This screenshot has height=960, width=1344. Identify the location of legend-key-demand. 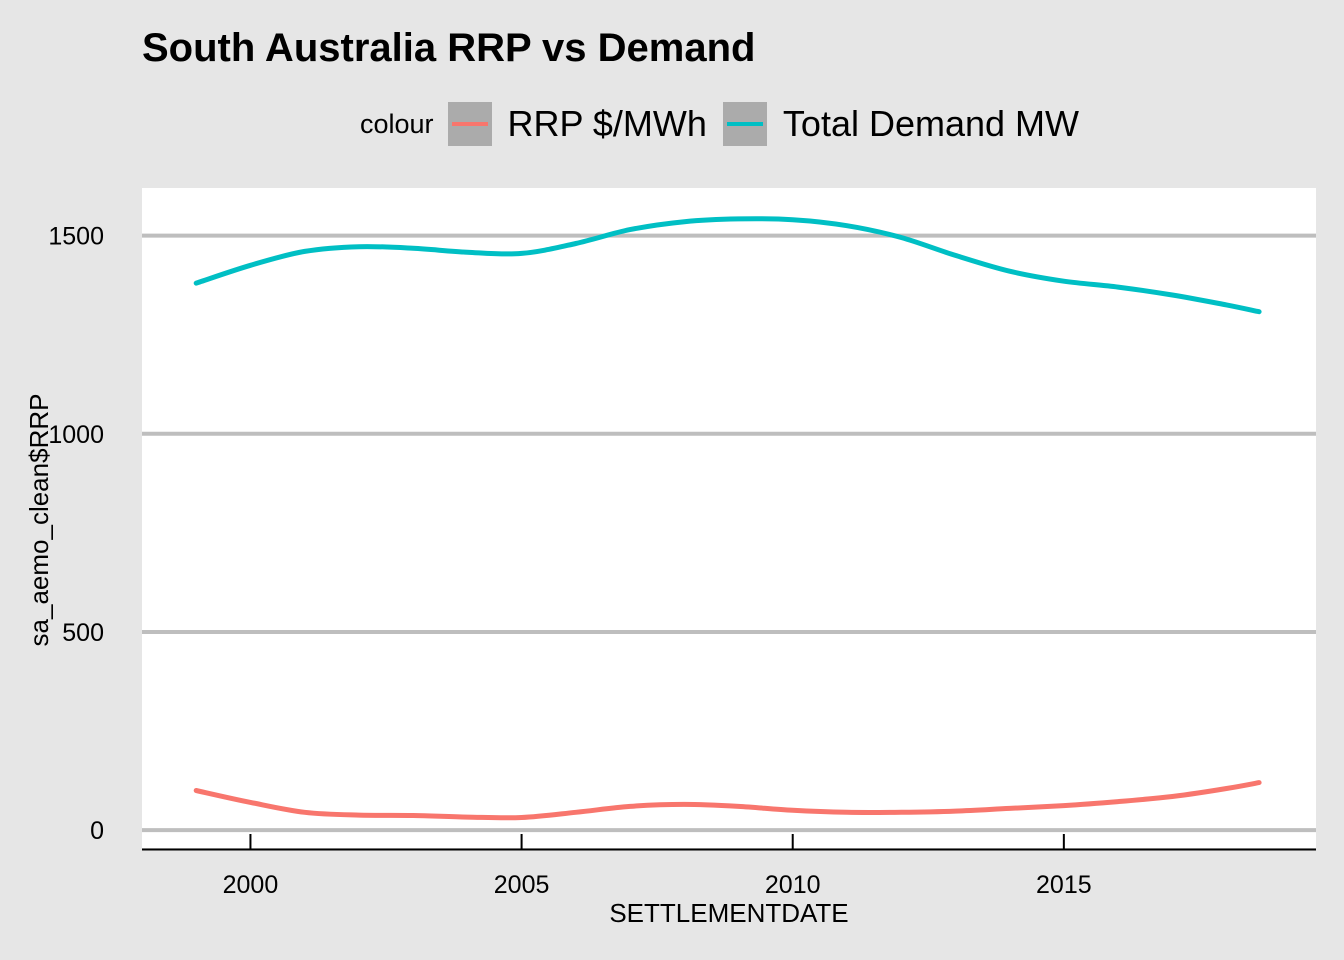
(744, 124).